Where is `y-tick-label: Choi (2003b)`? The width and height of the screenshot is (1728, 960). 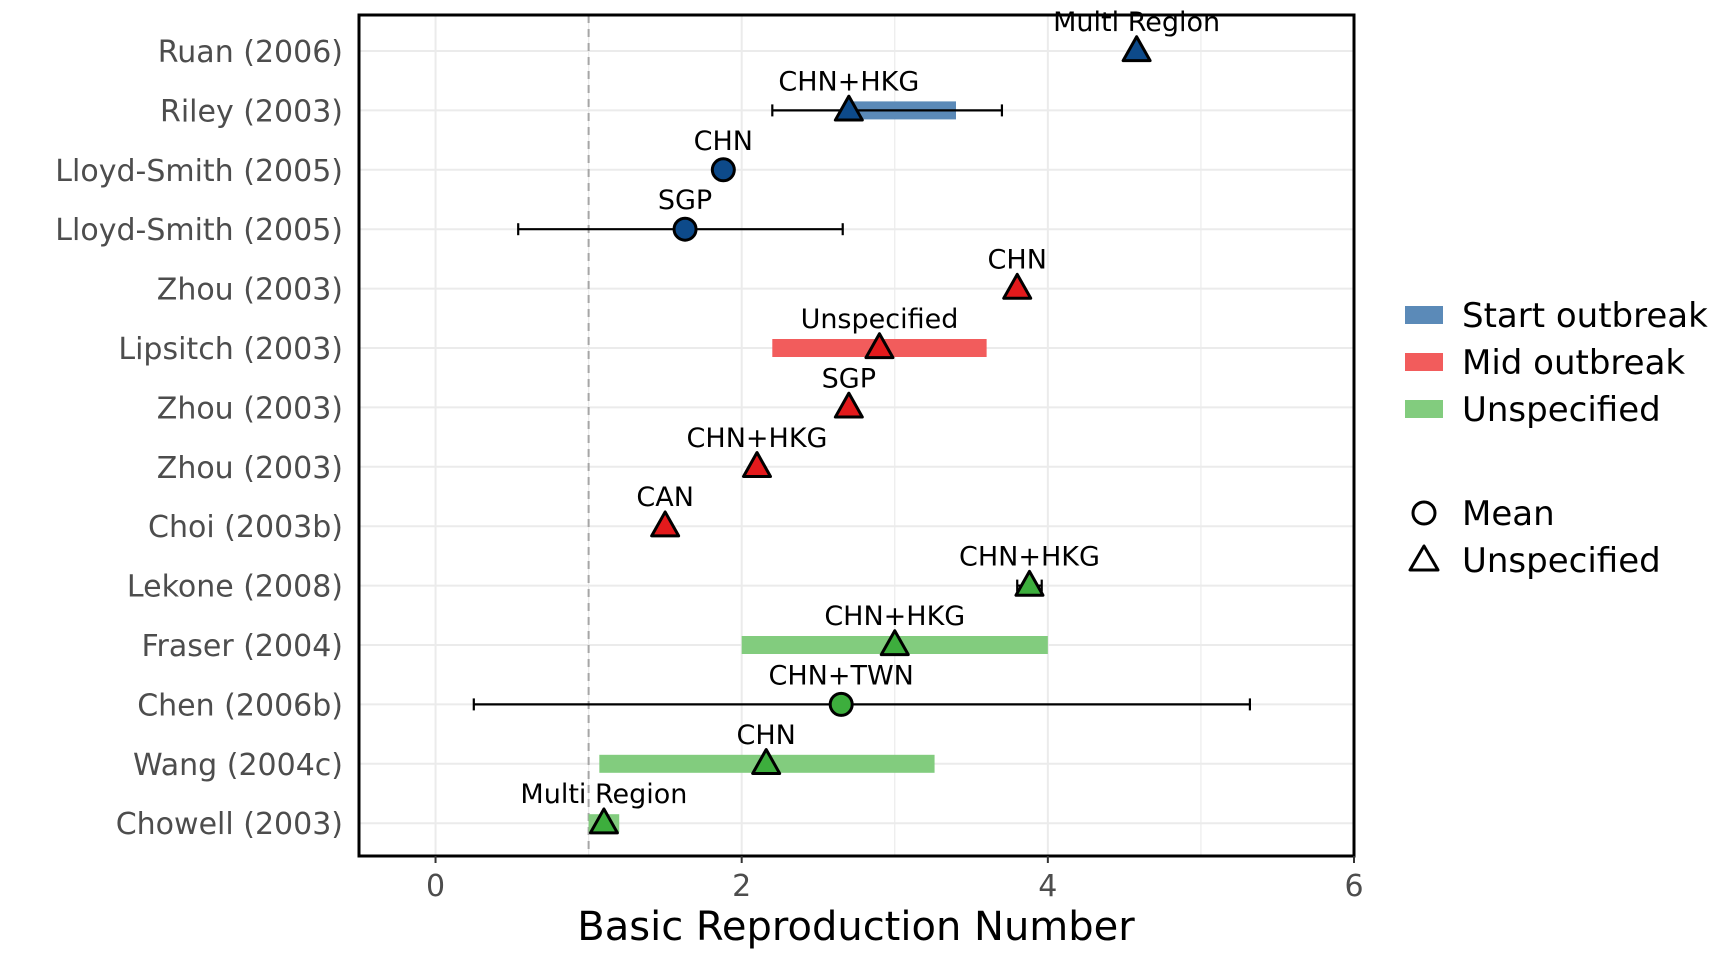
y-tick-label: Choi (2003b) is located at coordinates (245, 527).